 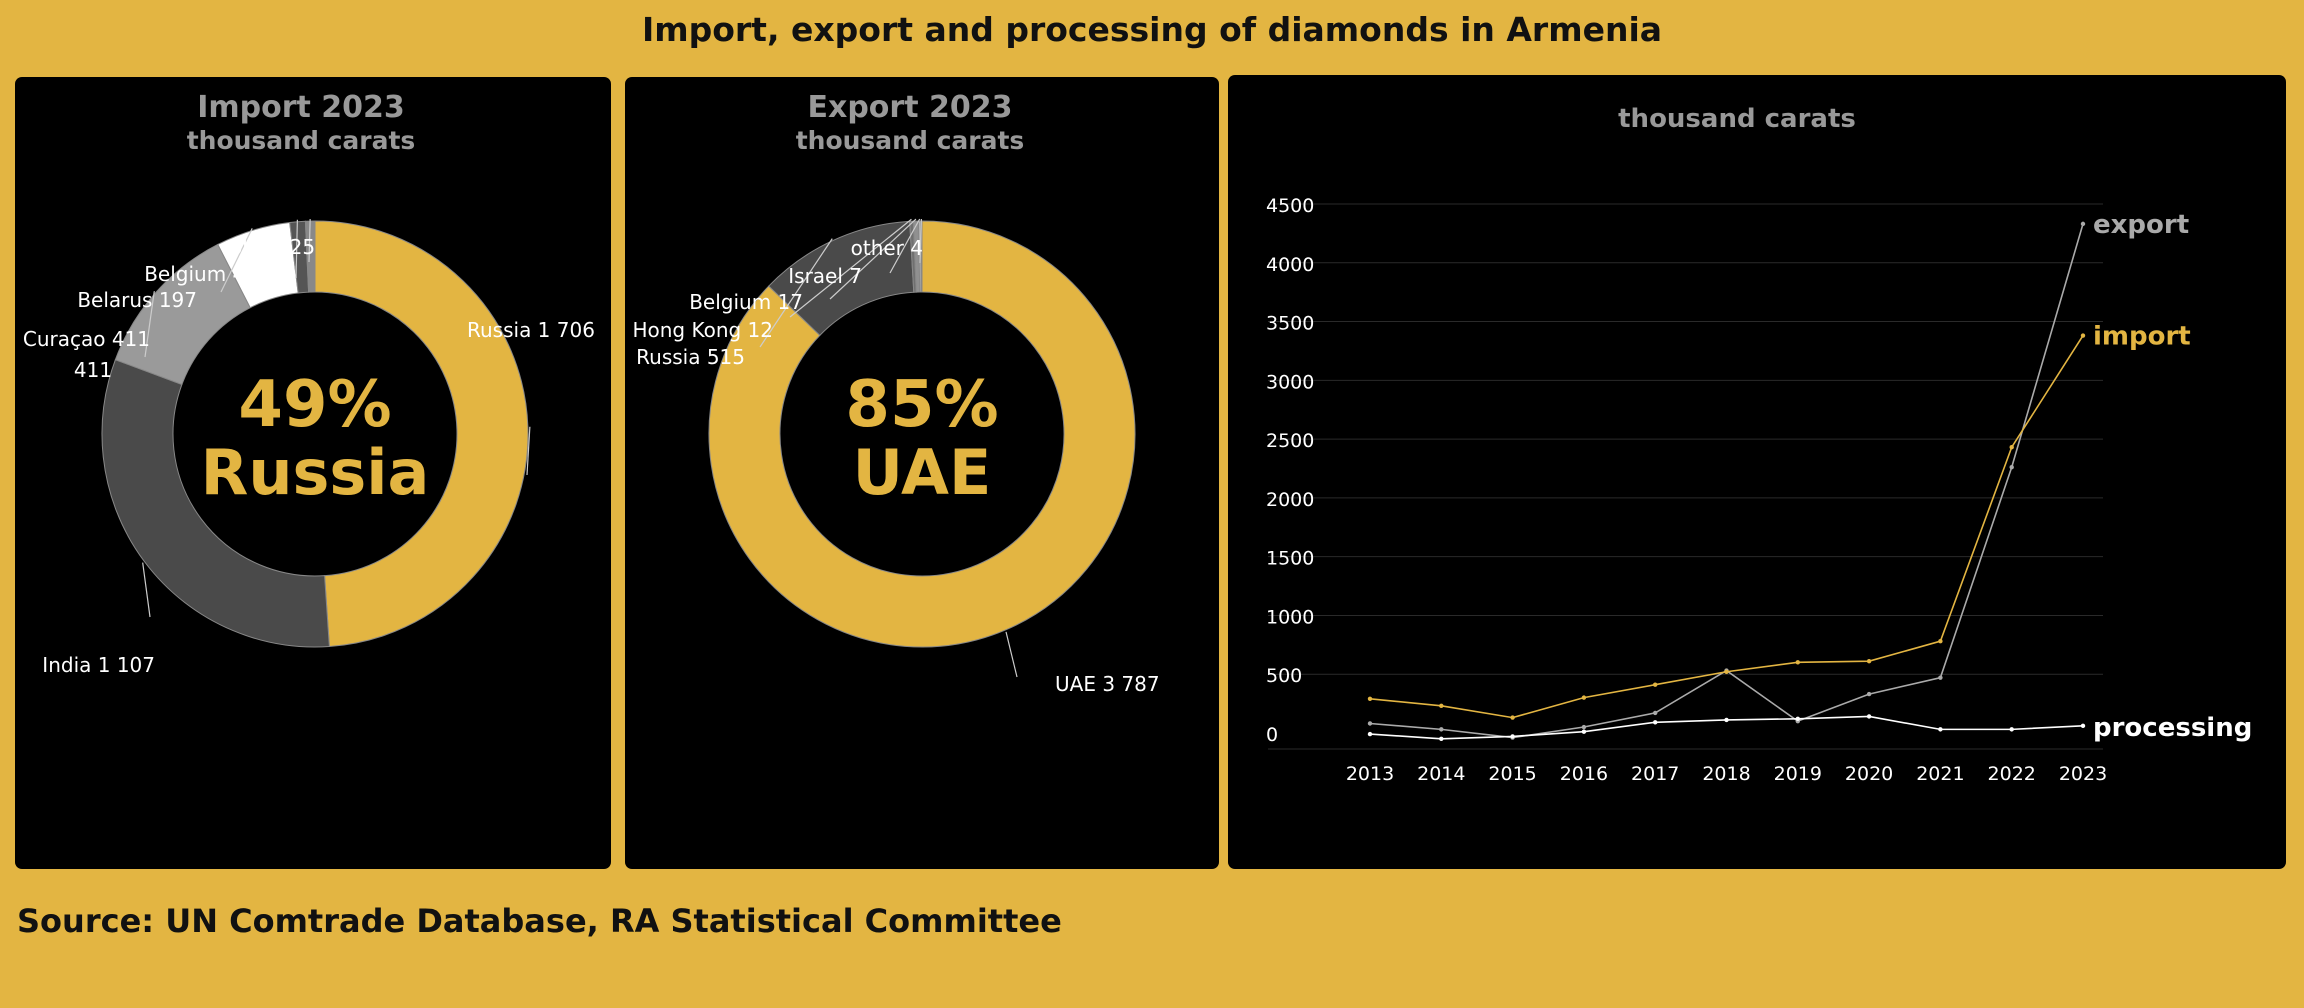 What do you see at coordinates (1370, 774) in the screenshot?
I see `x-tick-2013: 2013` at bounding box center [1370, 774].